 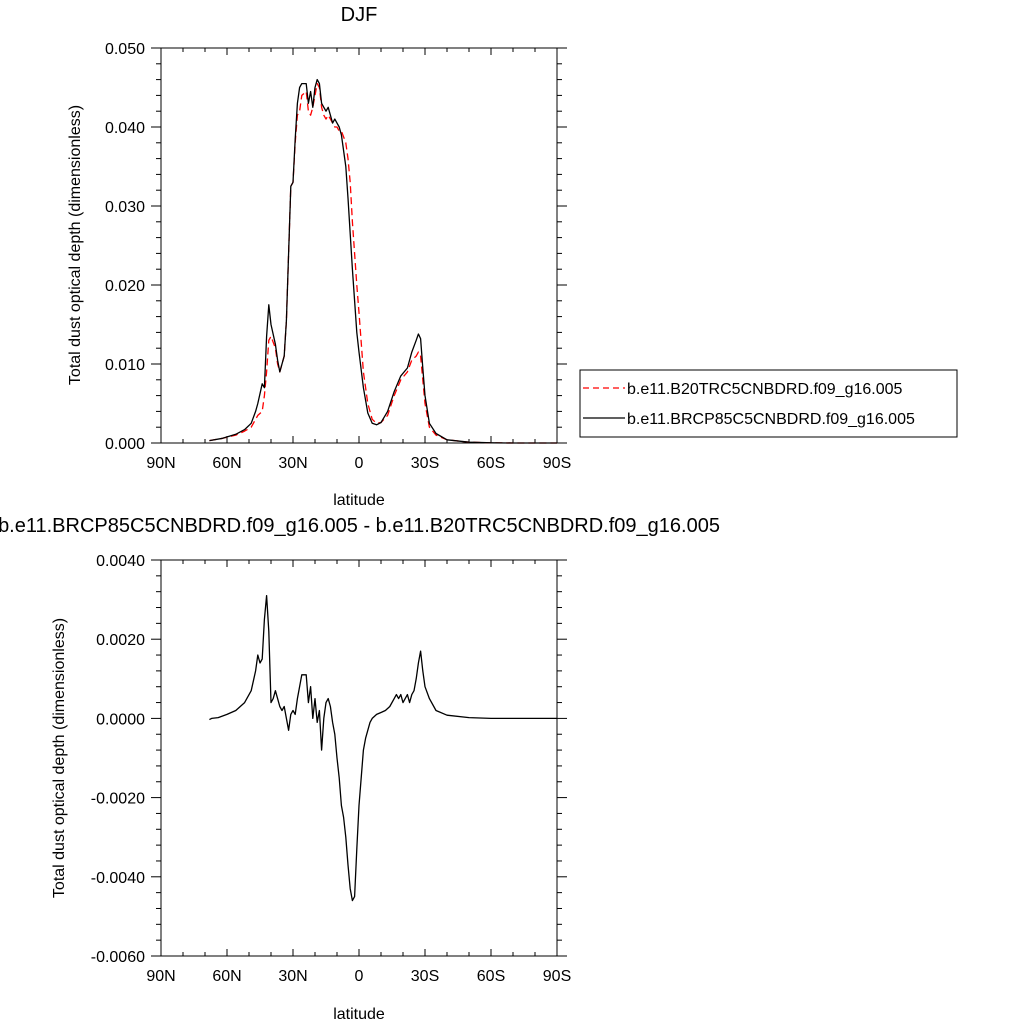 What do you see at coordinates (359, 1014) in the screenshot?
I see `bottom-x-axis-label: latitude` at bounding box center [359, 1014].